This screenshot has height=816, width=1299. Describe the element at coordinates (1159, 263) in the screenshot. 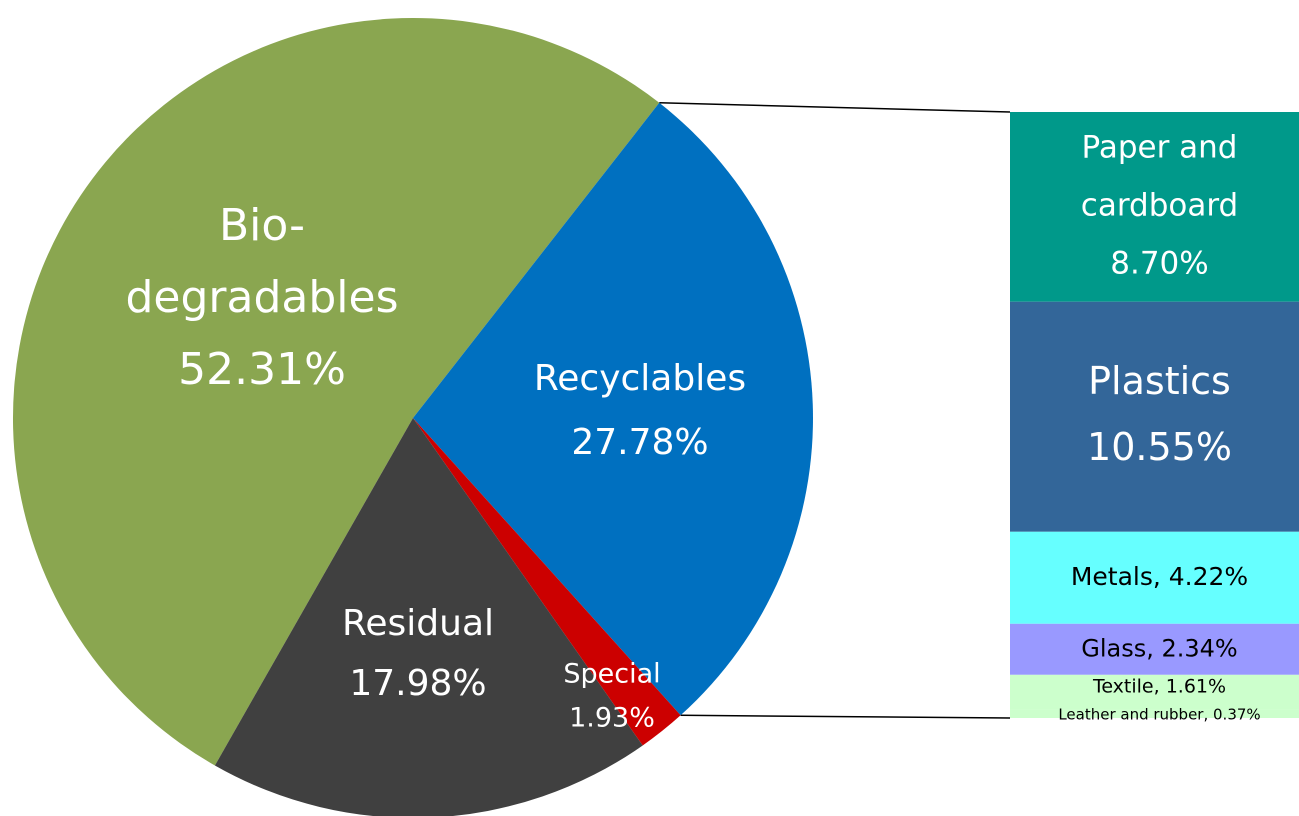

I see `bar-label-paper-and-cardboard-value: 8.70%` at that location.